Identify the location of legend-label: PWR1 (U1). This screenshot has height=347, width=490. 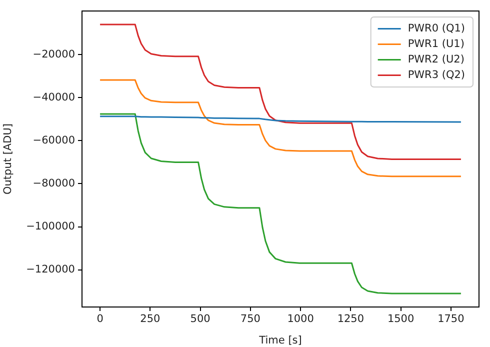
(436, 44).